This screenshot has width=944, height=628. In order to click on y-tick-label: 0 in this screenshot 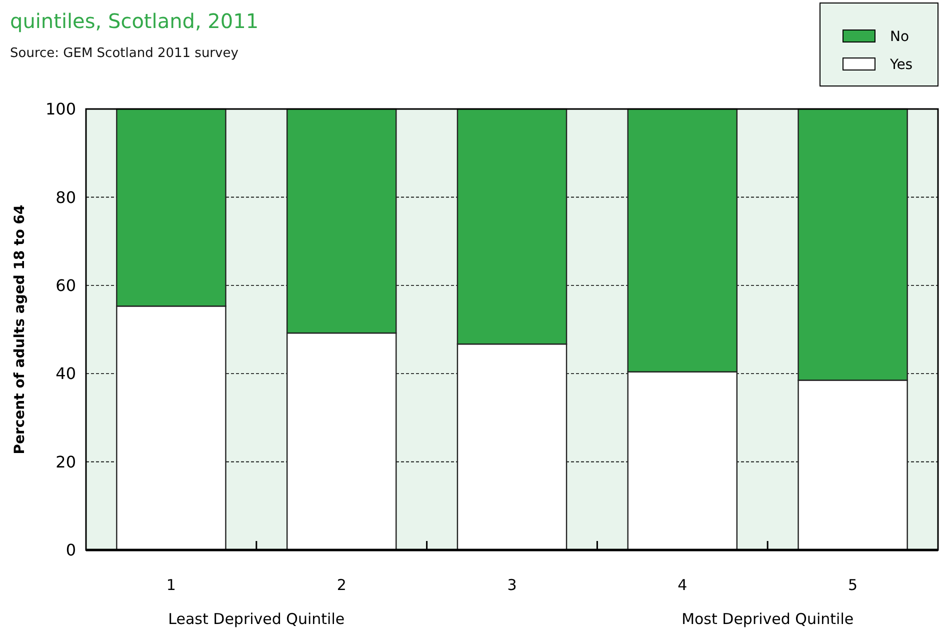, I will do `click(71, 550)`.